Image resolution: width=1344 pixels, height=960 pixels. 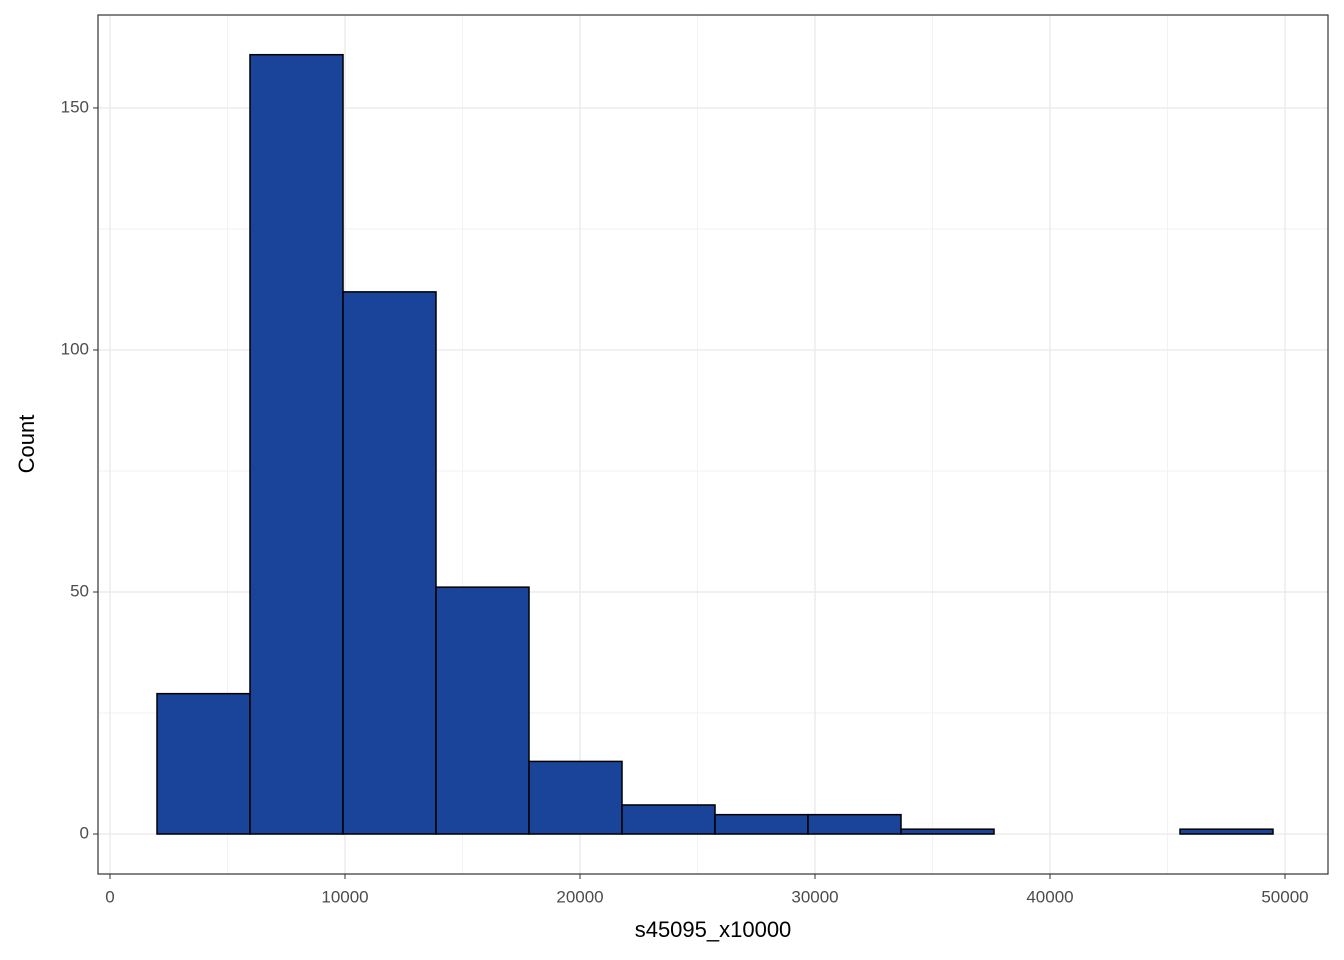 What do you see at coordinates (109, 896) in the screenshot?
I see `x-tick-label: 0` at bounding box center [109, 896].